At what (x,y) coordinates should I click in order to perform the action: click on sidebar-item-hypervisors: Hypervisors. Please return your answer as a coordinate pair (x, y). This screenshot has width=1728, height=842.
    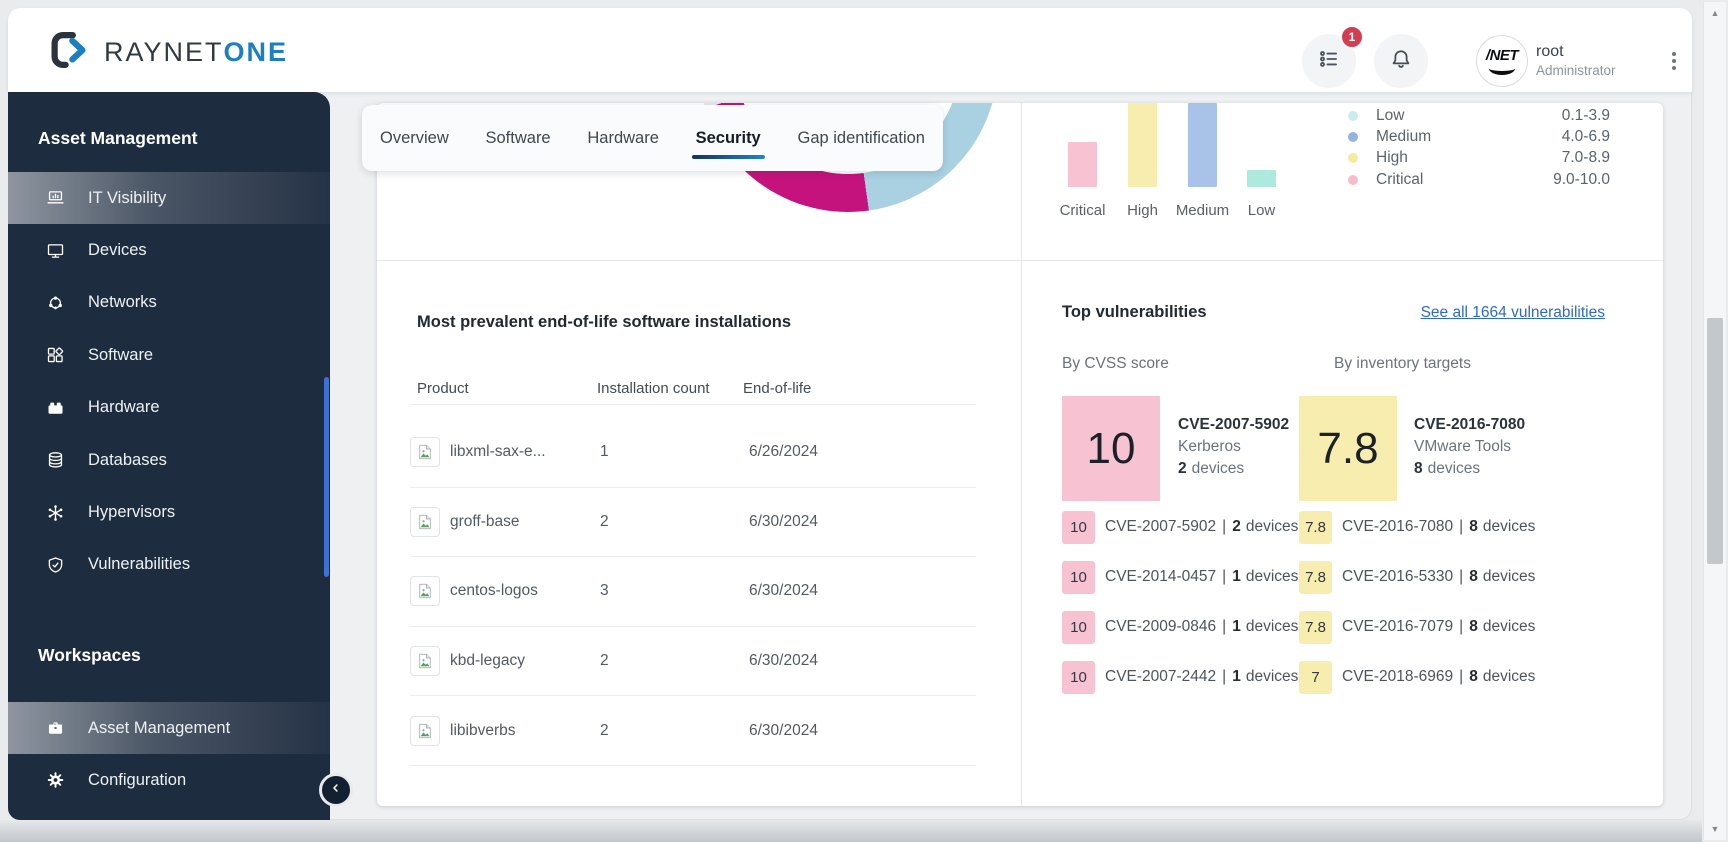
    Looking at the image, I should click on (169, 512).